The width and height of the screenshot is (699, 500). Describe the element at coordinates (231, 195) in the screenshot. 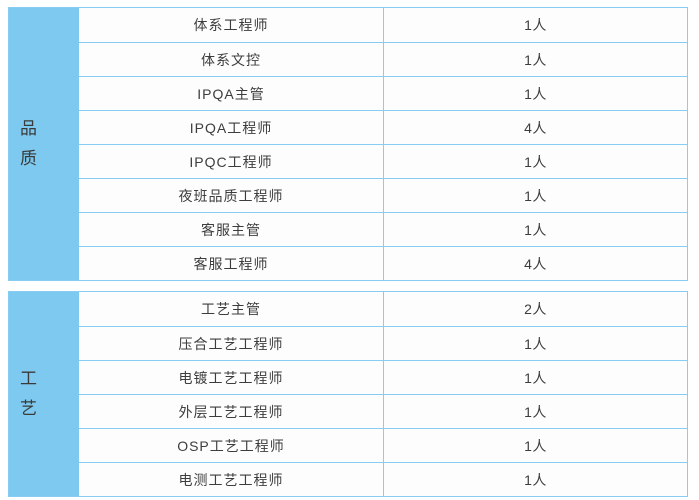

I see `job-title-cell: 夜班品质工程师` at that location.